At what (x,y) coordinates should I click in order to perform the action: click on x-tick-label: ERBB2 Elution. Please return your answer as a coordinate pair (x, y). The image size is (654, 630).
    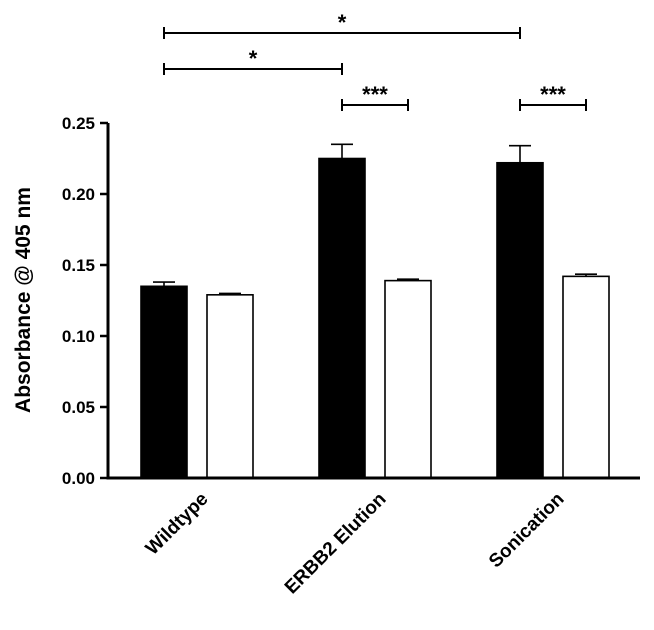
    Looking at the image, I should click on (336, 544).